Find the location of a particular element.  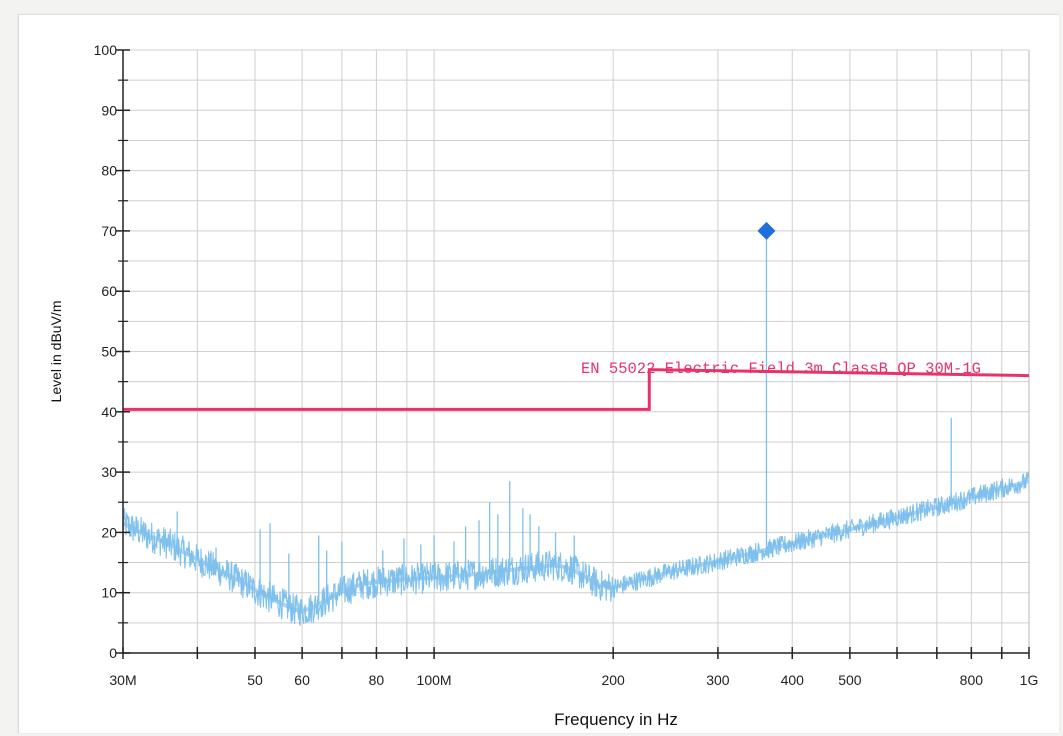

y-tick-label: 0 is located at coordinates (113, 653).